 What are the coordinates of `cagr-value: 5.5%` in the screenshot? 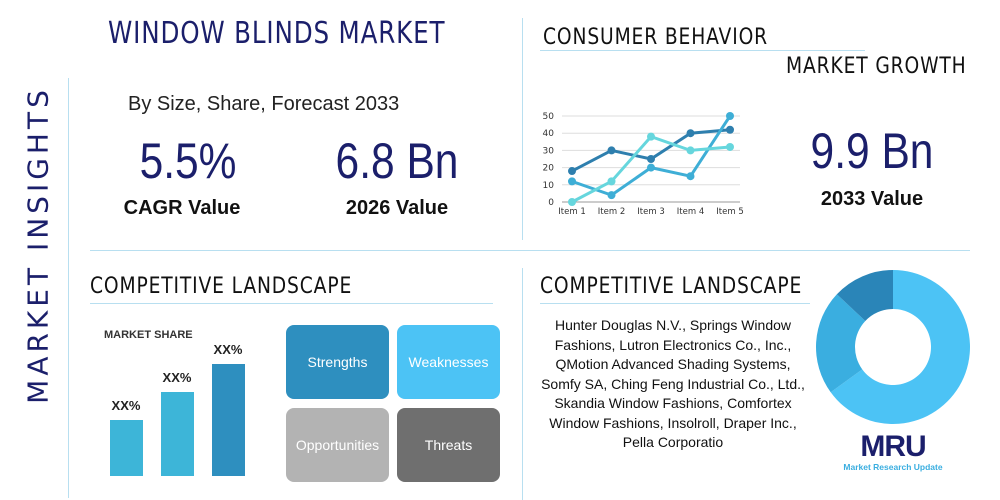 It's located at (188, 161).